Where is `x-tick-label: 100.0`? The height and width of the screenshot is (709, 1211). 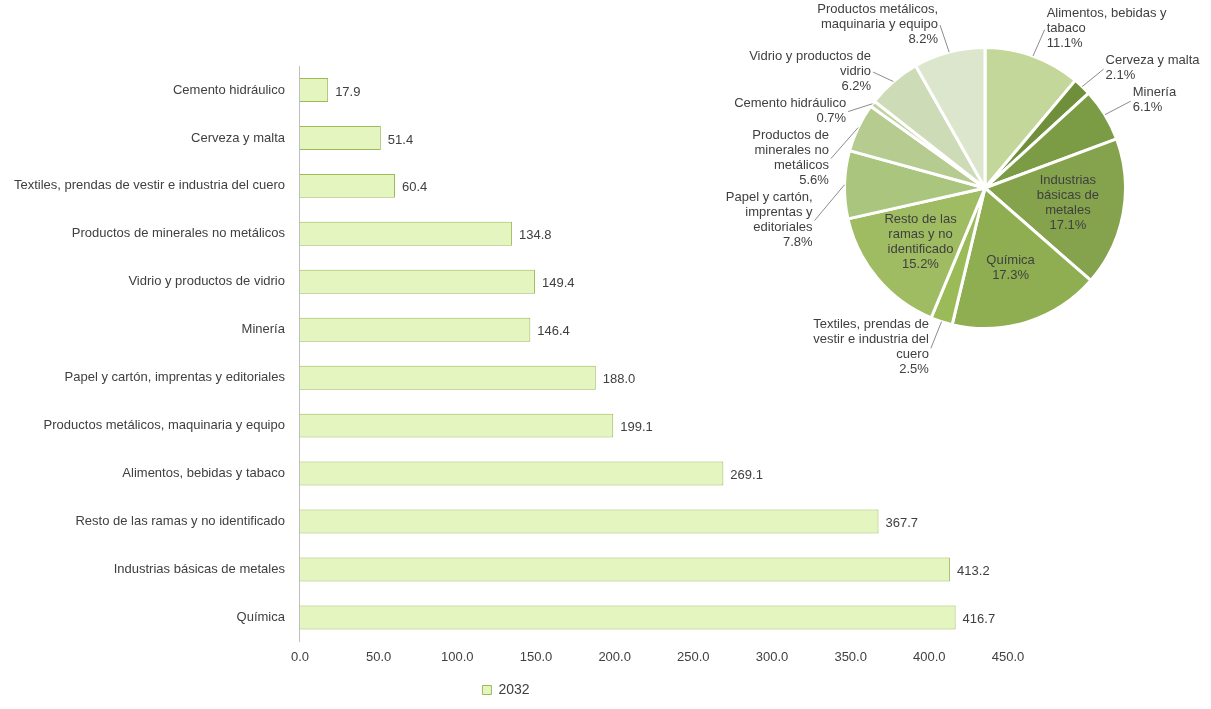 x-tick-label: 100.0 is located at coordinates (457, 656).